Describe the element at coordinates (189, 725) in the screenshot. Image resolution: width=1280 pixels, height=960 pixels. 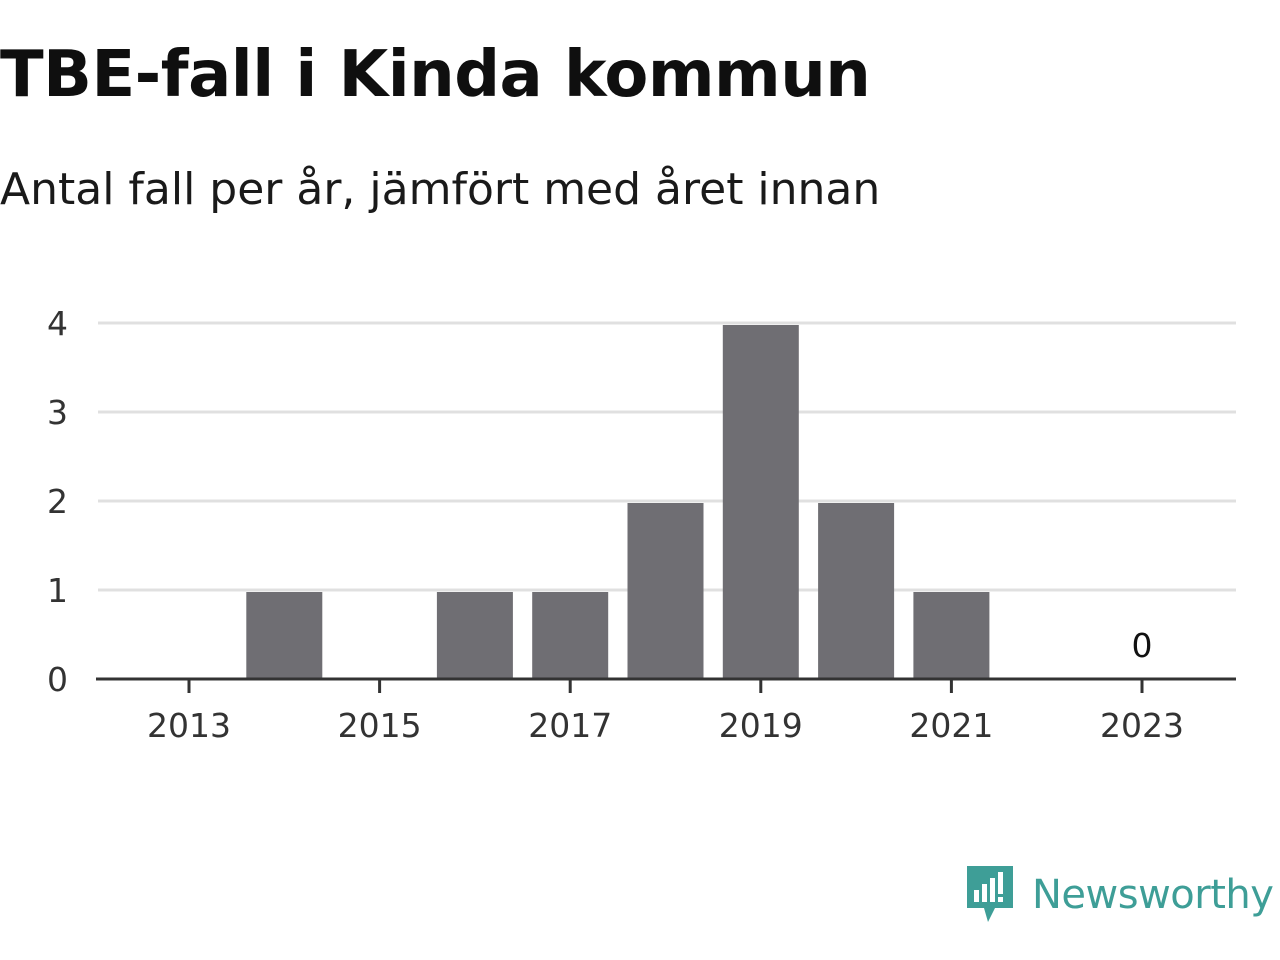
I see `x-tick-label: 2013` at that location.